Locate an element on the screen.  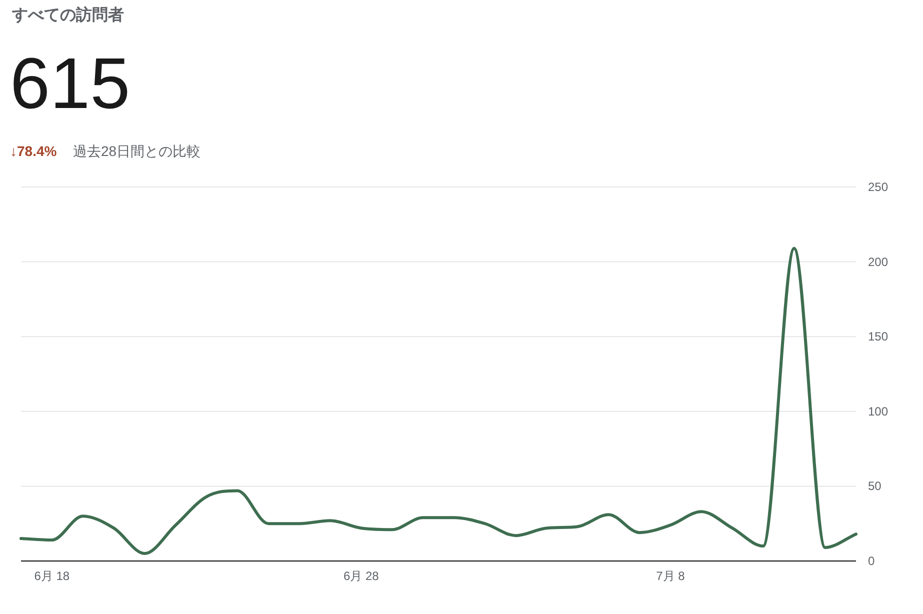
x-tick-label: 6月 28 is located at coordinates (362, 576).